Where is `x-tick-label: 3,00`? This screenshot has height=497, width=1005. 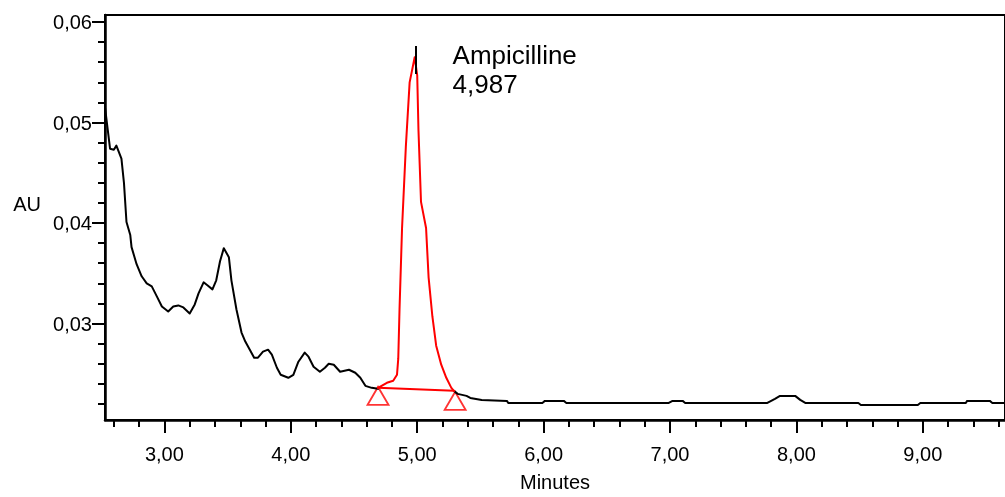 x-tick-label: 3,00 is located at coordinates (164, 454).